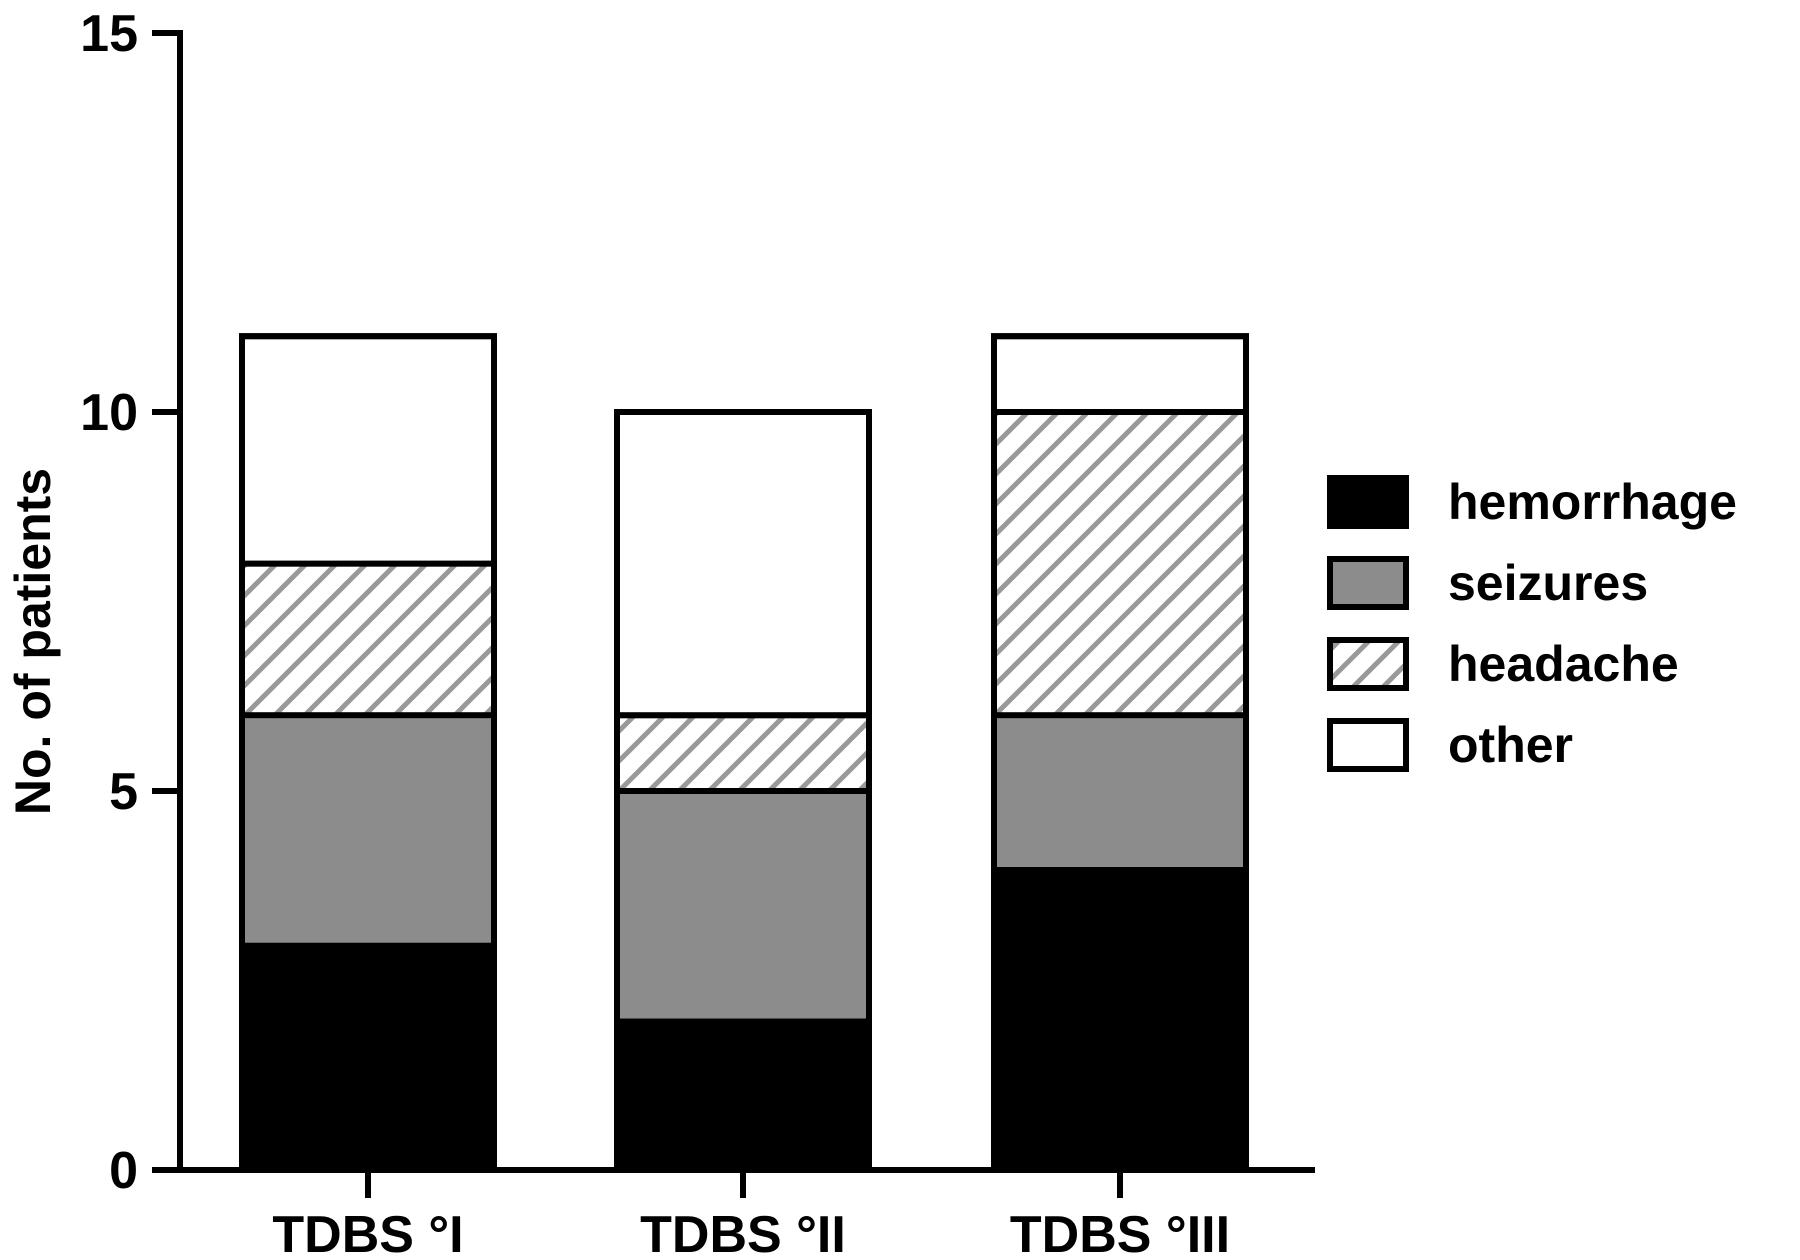 Image resolution: width=1800 pixels, height=1260 pixels. I want to click on legend-swatch-other, so click(1368, 745).